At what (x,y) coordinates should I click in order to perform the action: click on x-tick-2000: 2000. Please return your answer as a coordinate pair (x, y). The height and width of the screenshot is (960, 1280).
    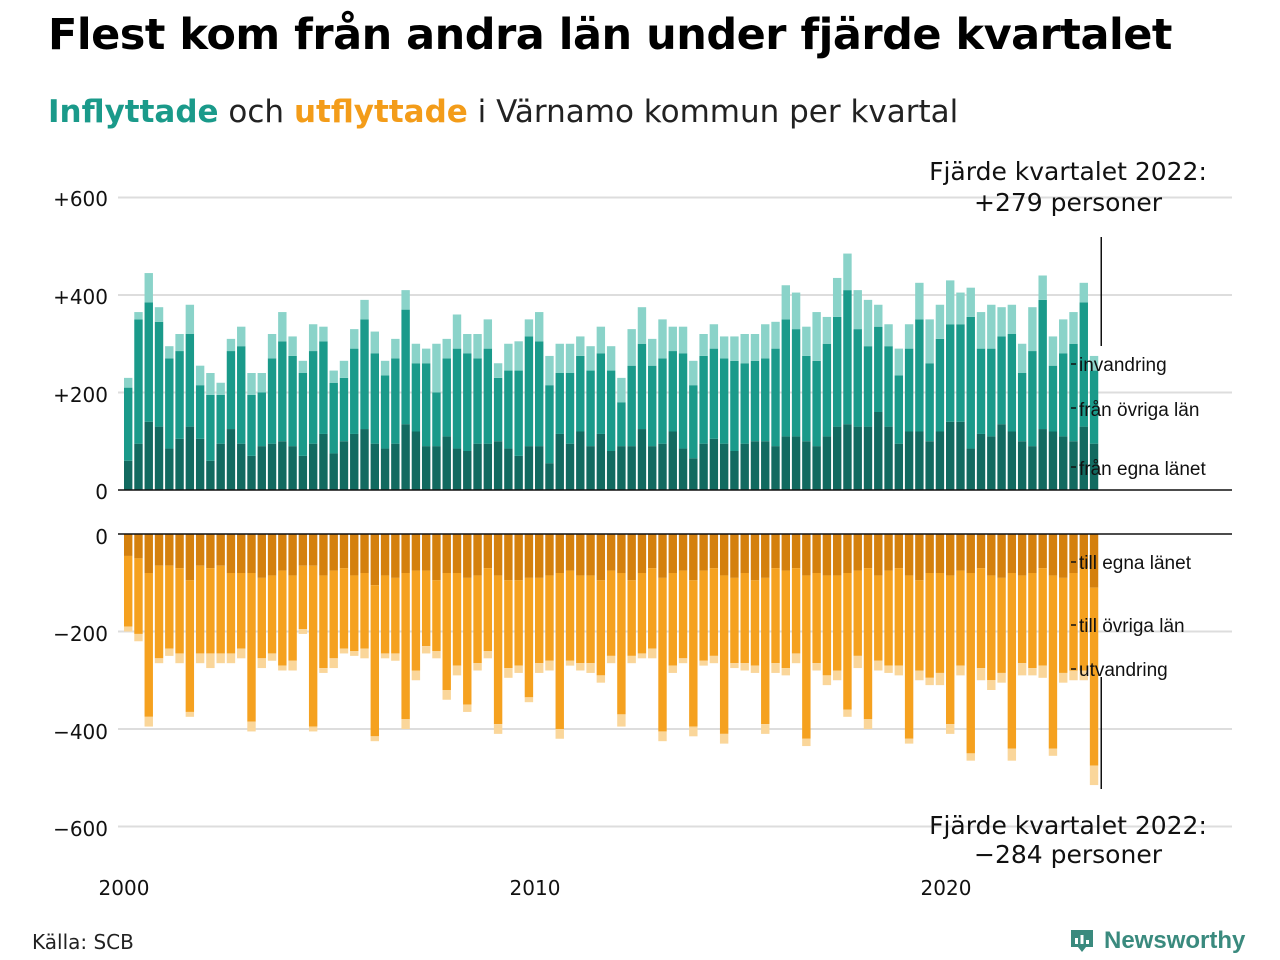
    Looking at the image, I should click on (124, 888).